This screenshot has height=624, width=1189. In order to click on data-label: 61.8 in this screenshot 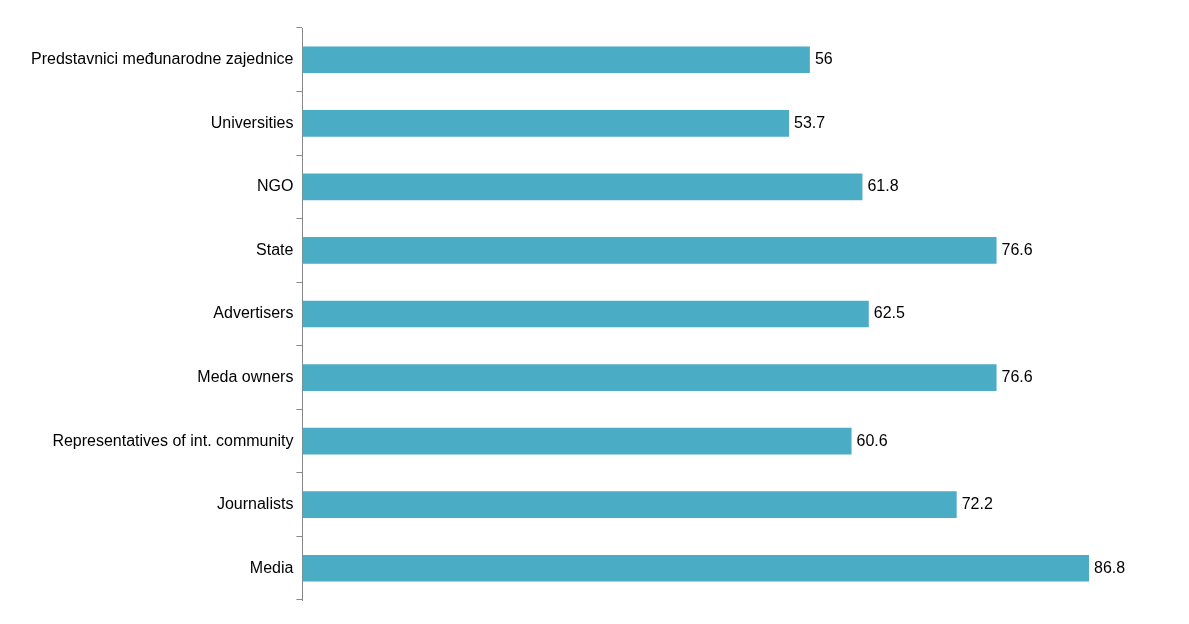, I will do `click(883, 186)`.